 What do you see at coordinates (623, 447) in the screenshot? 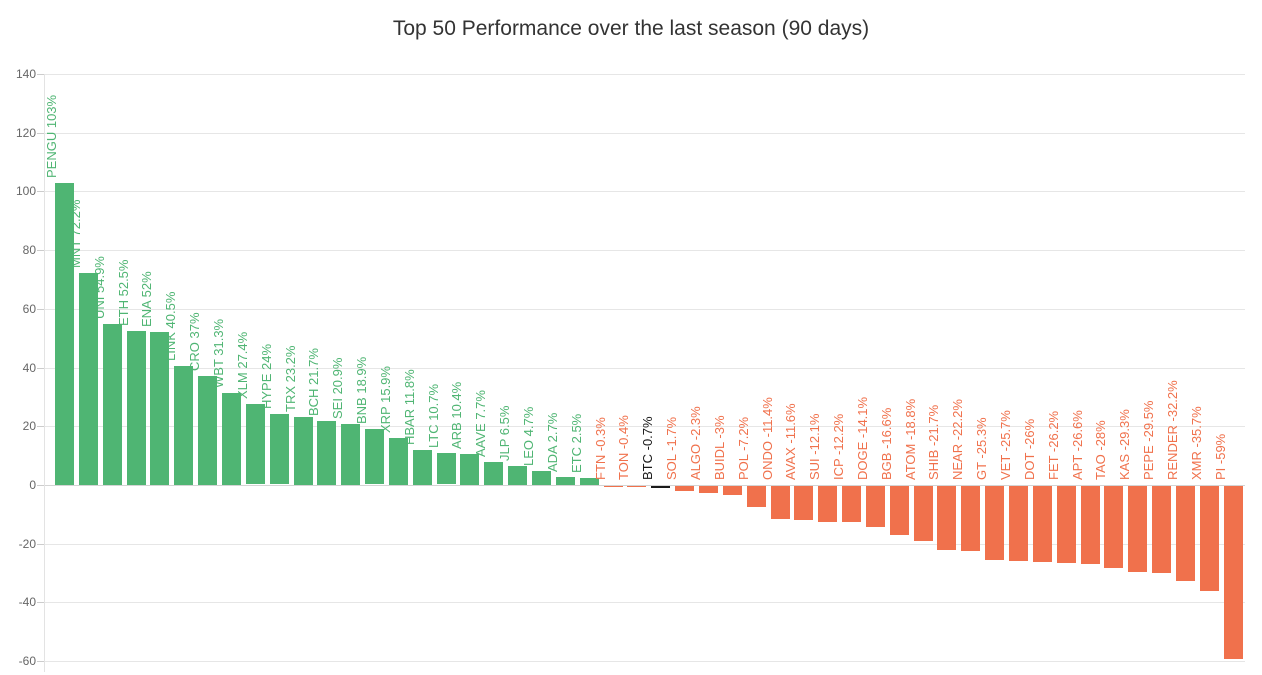
I see `bar-label-TON: TON -0.4%` at bounding box center [623, 447].